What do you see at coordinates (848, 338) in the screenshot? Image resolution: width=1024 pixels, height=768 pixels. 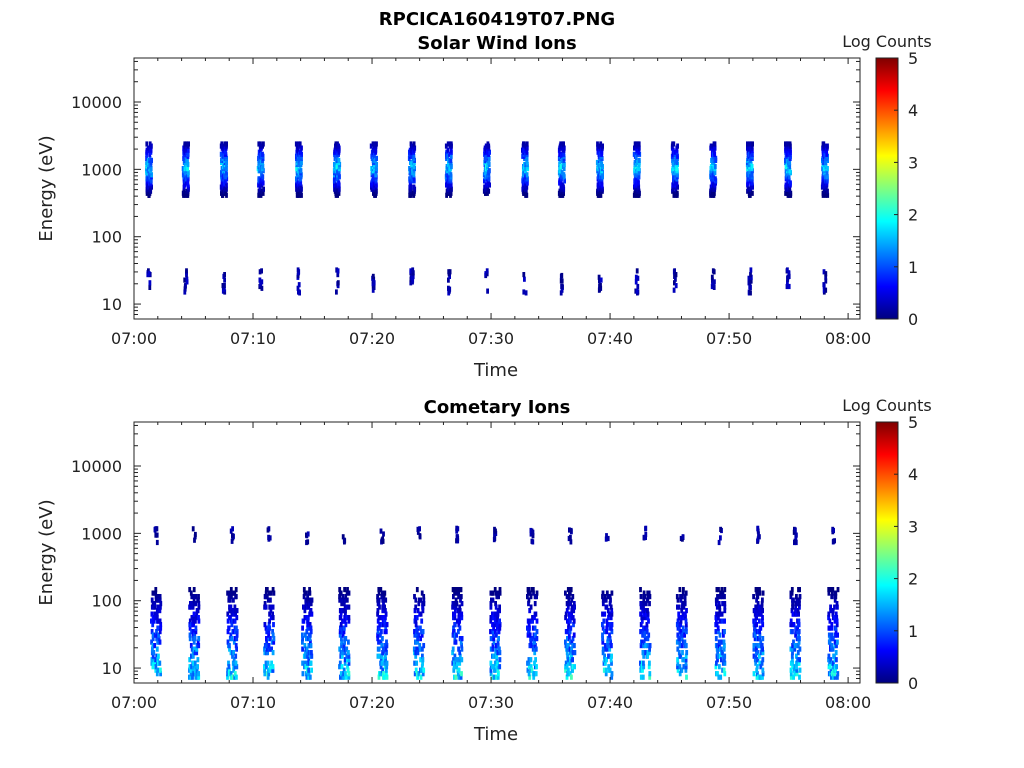 I see `x-tick-label: 08:00` at bounding box center [848, 338].